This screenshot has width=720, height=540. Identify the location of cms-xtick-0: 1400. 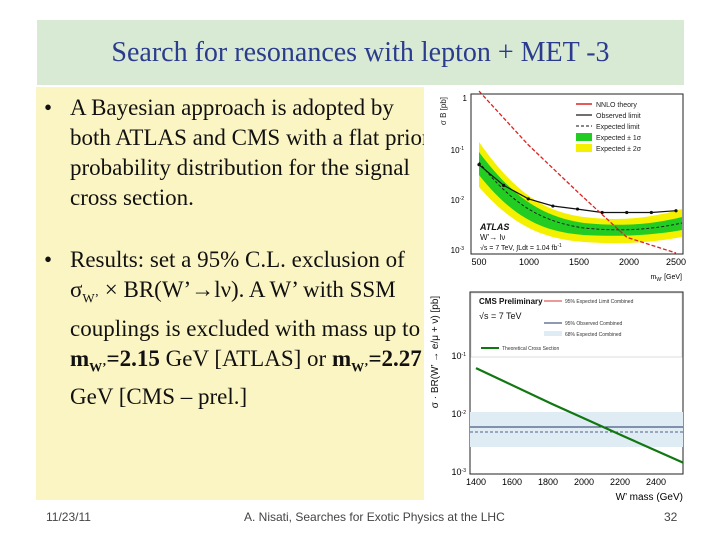
(476, 482).